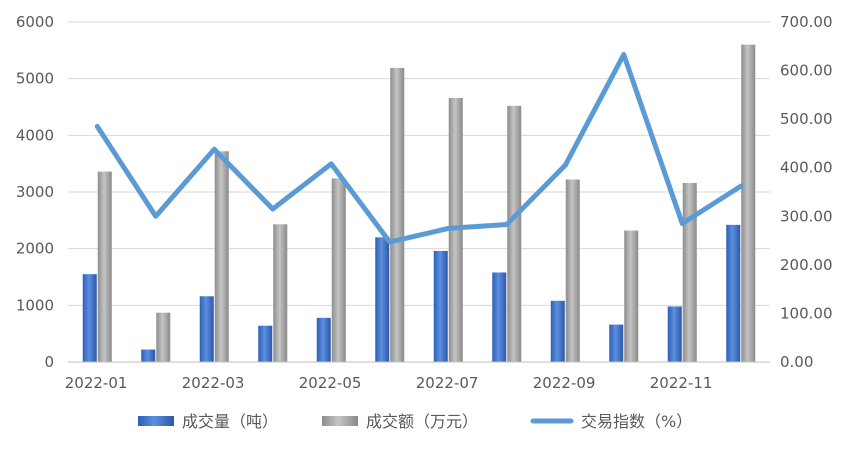 This screenshot has height=450, width=848. I want to click on x-tick-label: 2022-09, so click(564, 383).